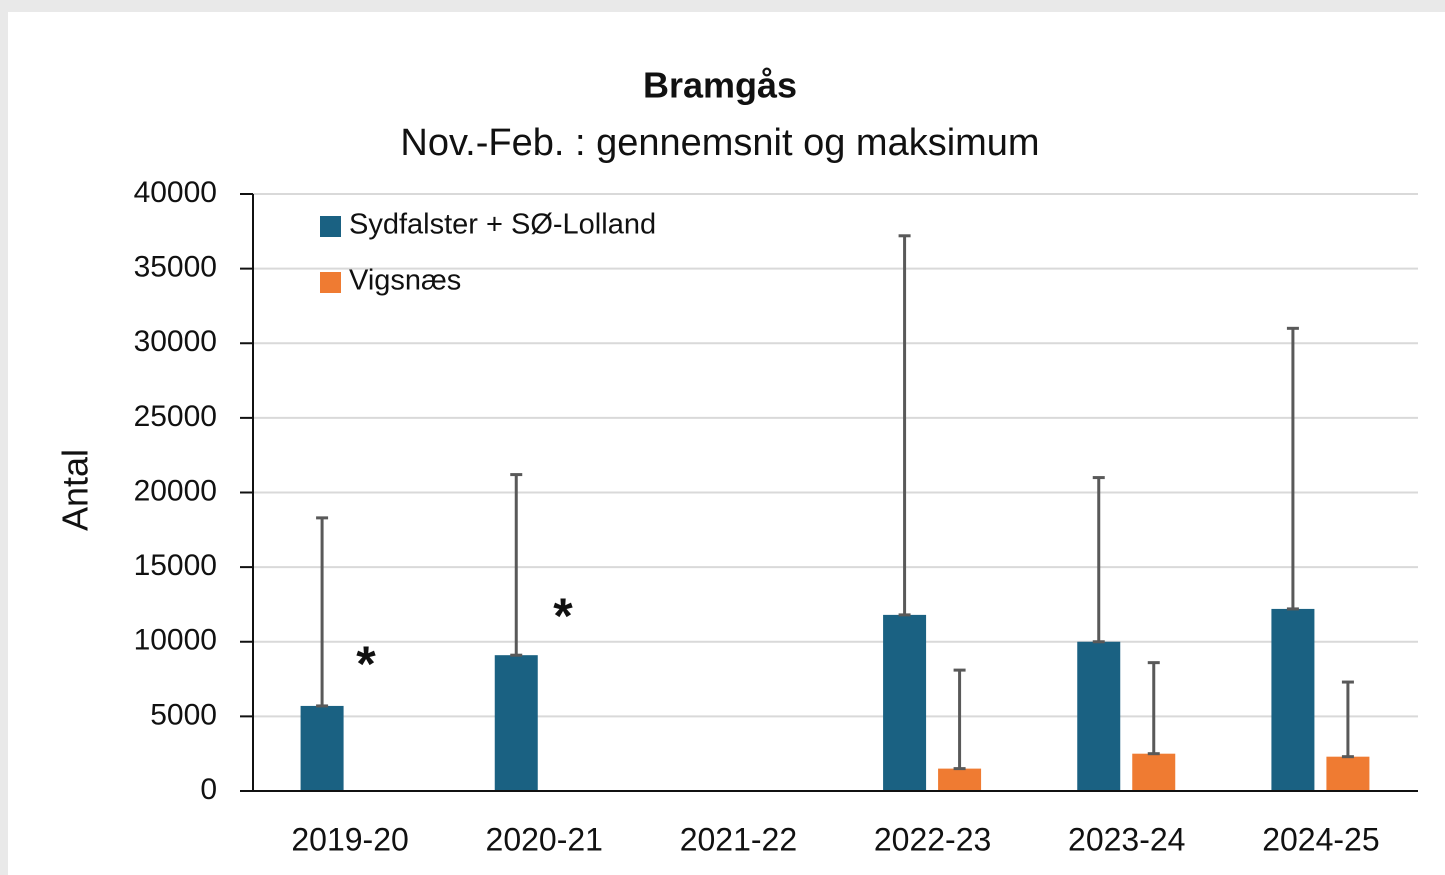 Image resolution: width=1445 pixels, height=875 pixels. I want to click on y-tick-label: 5000, so click(183, 714).